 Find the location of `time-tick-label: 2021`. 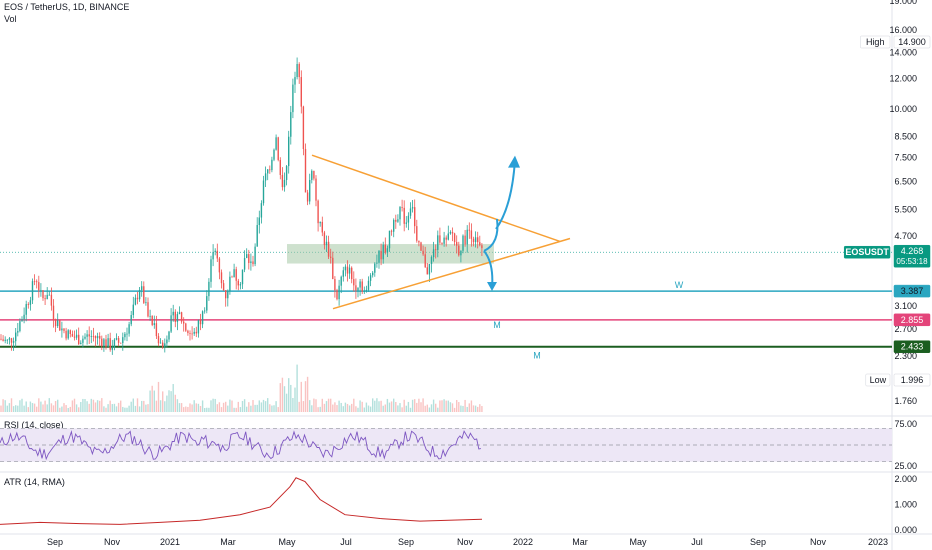

time-tick-label: 2021 is located at coordinates (170, 542).